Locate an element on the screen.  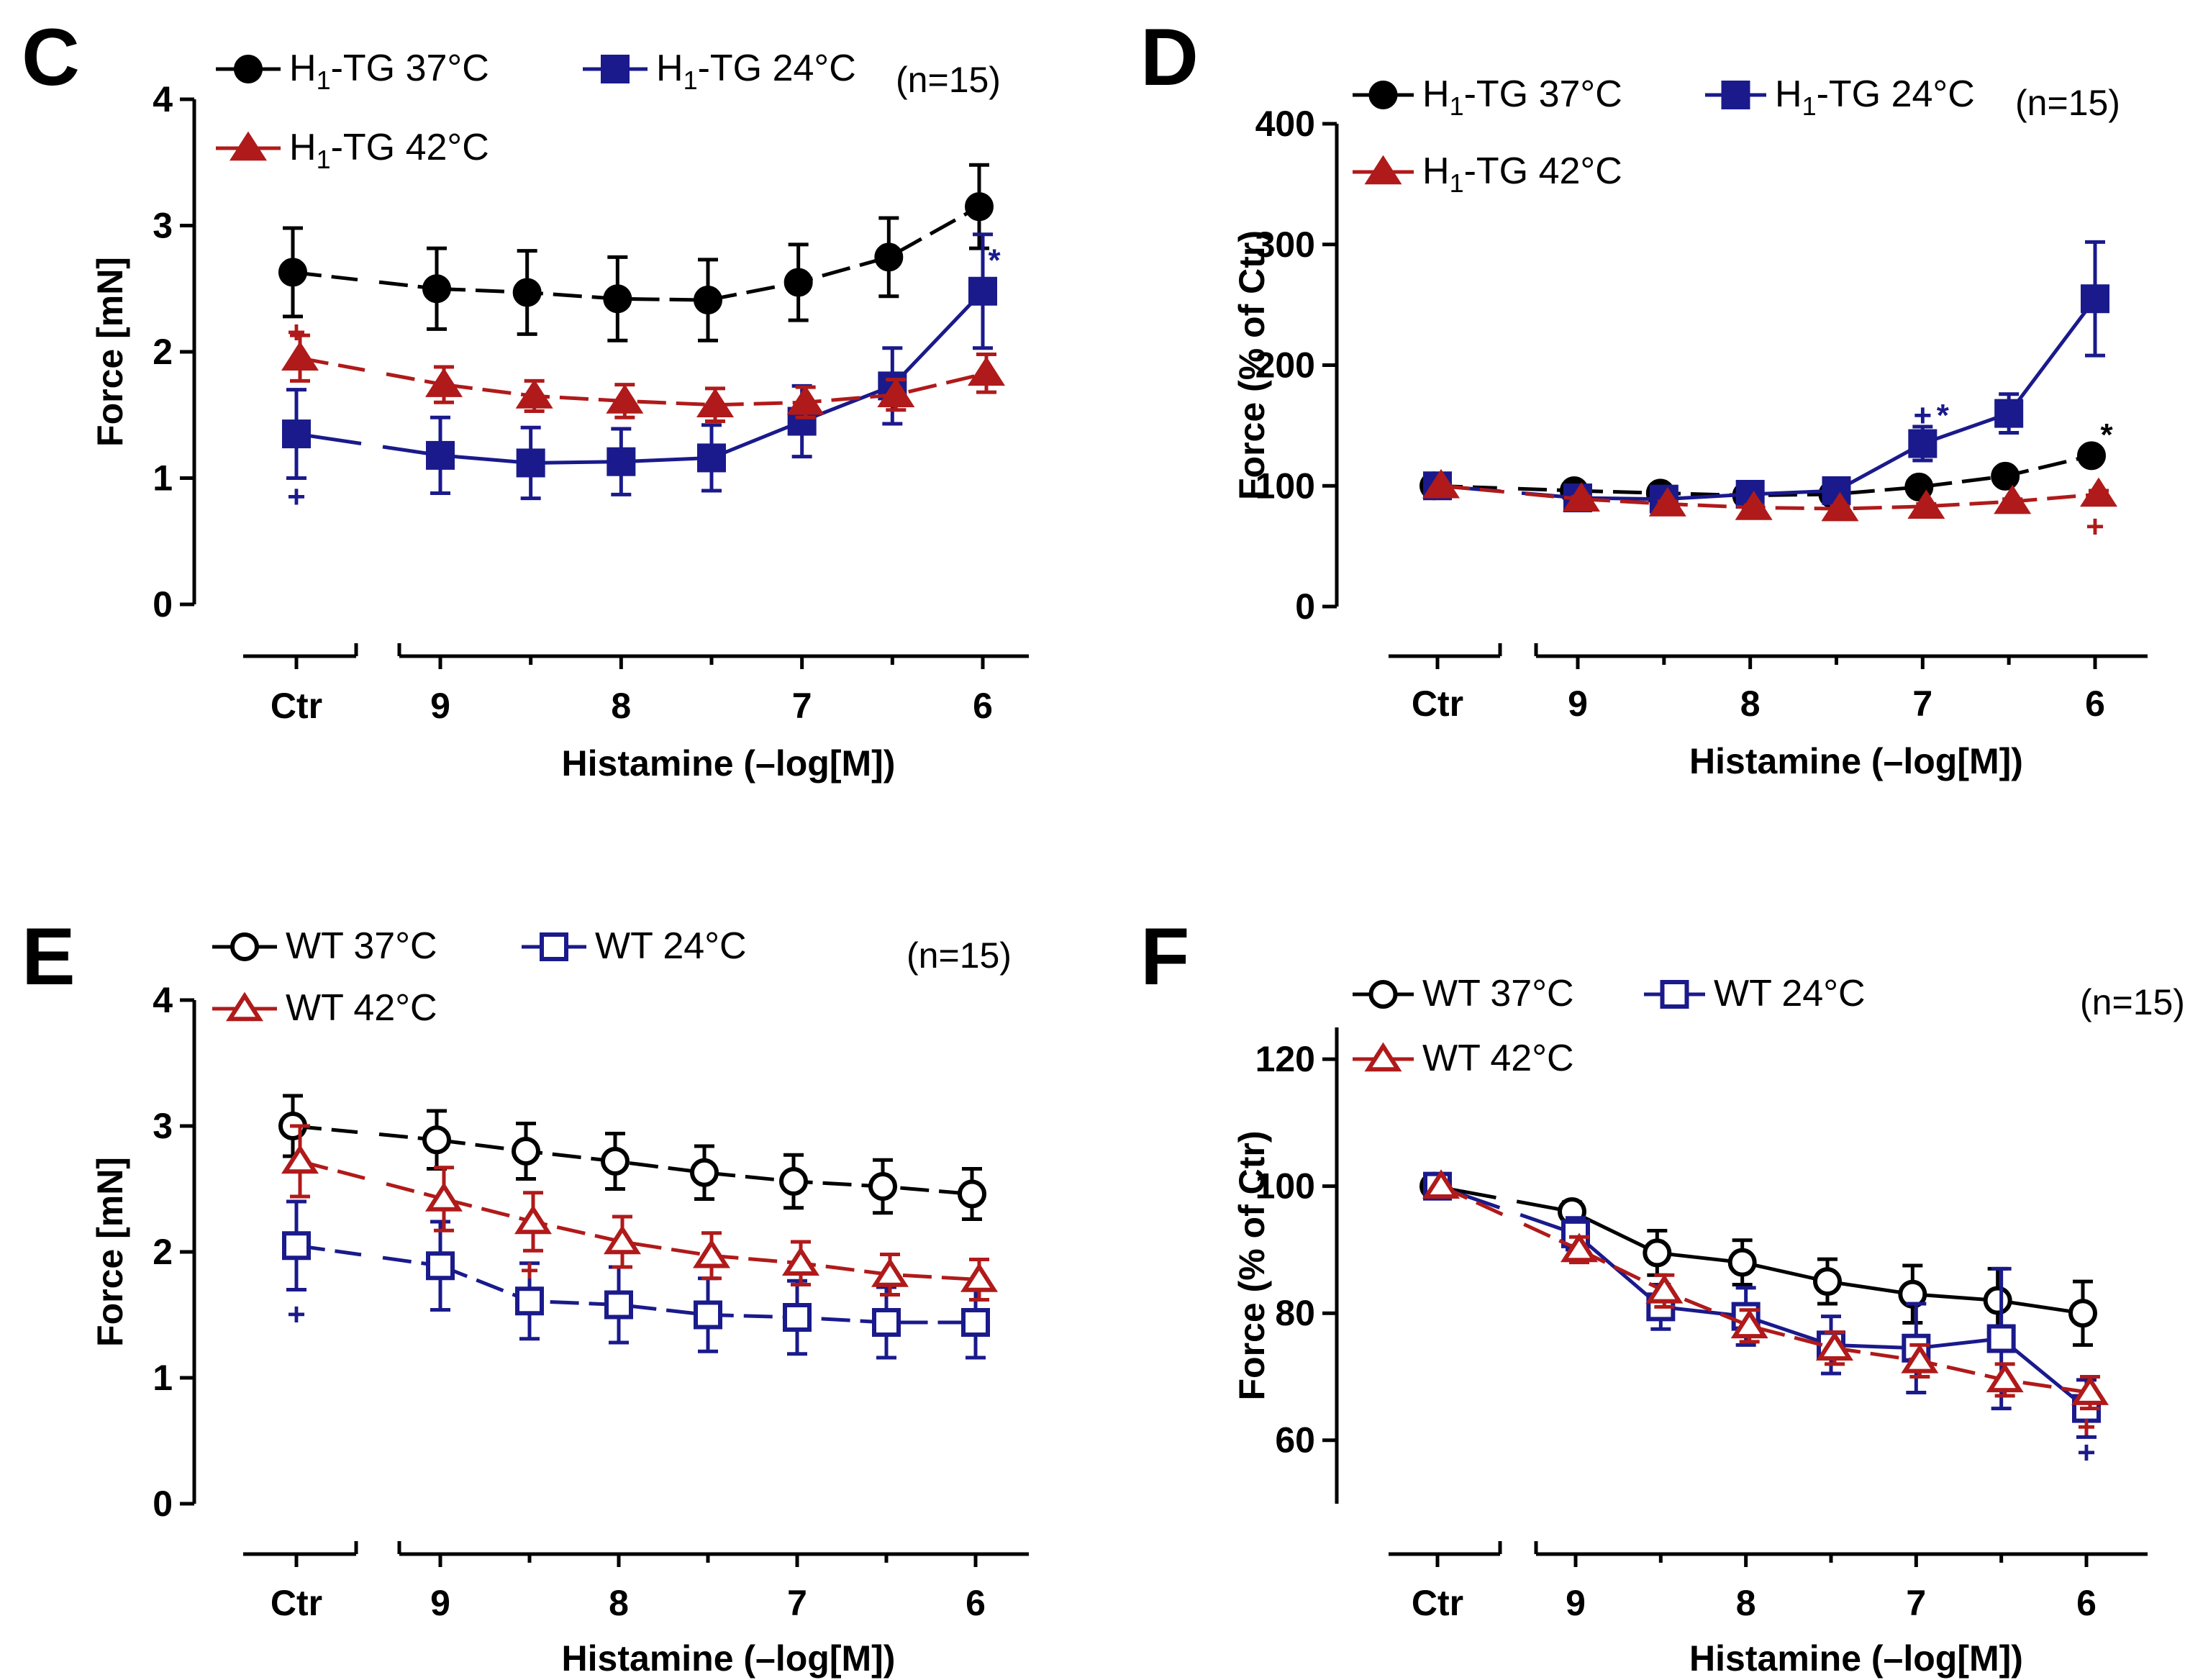
series-square is located at coordinates (636, 1279).